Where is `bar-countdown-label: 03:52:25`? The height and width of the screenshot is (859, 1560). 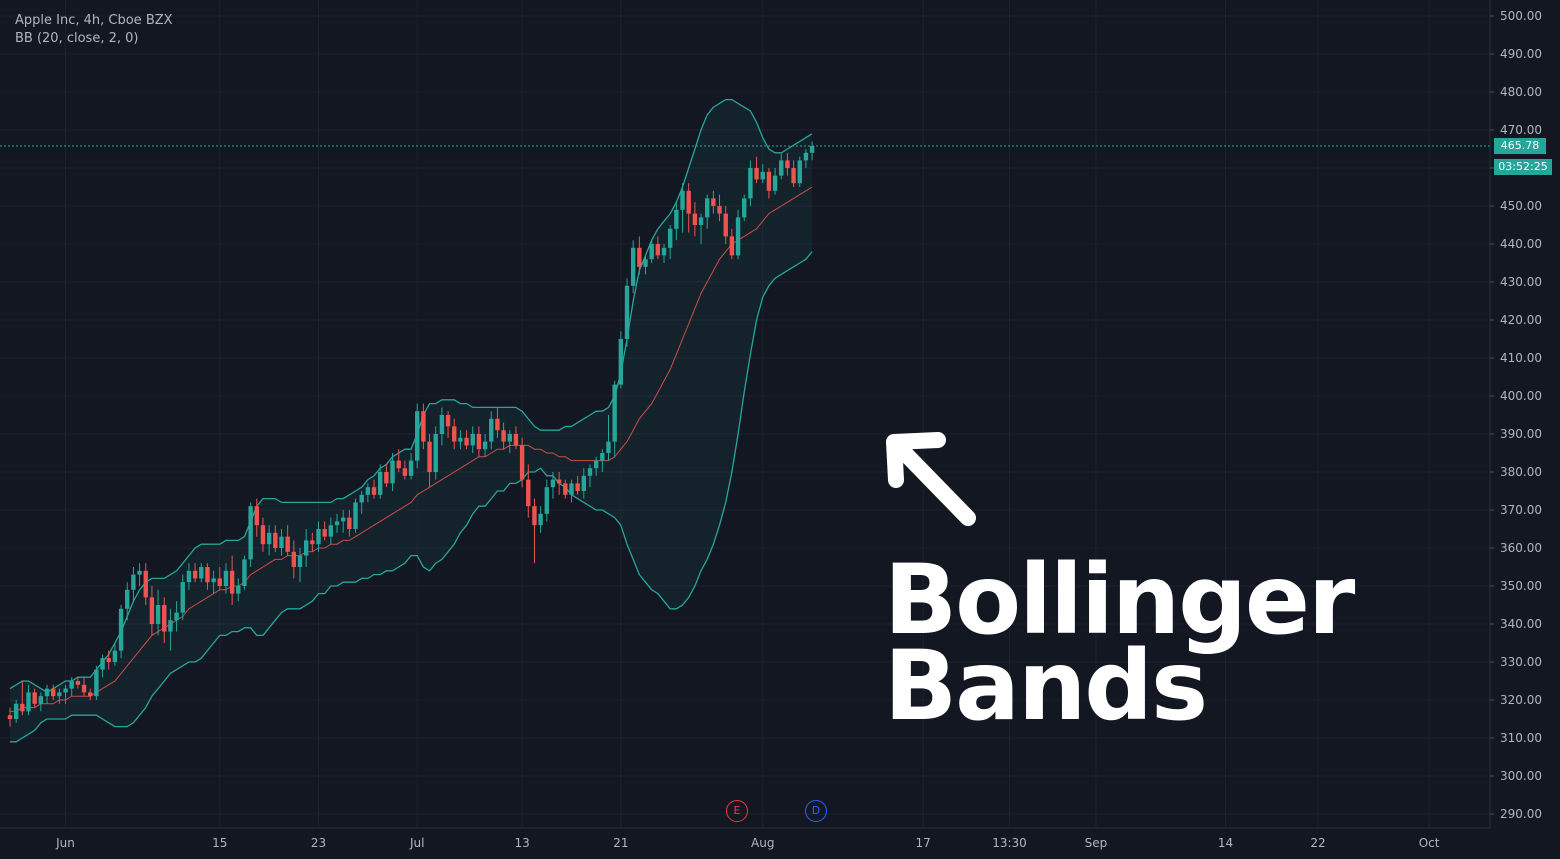
bar-countdown-label: 03:52:25 is located at coordinates (1523, 167).